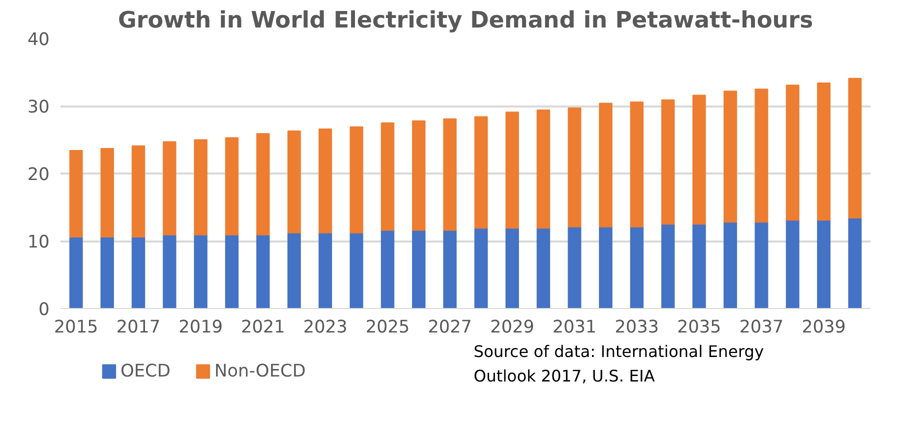 Image resolution: width=919 pixels, height=430 pixels. Describe the element at coordinates (38, 242) in the screenshot. I see `y-tick-label: 10` at that location.